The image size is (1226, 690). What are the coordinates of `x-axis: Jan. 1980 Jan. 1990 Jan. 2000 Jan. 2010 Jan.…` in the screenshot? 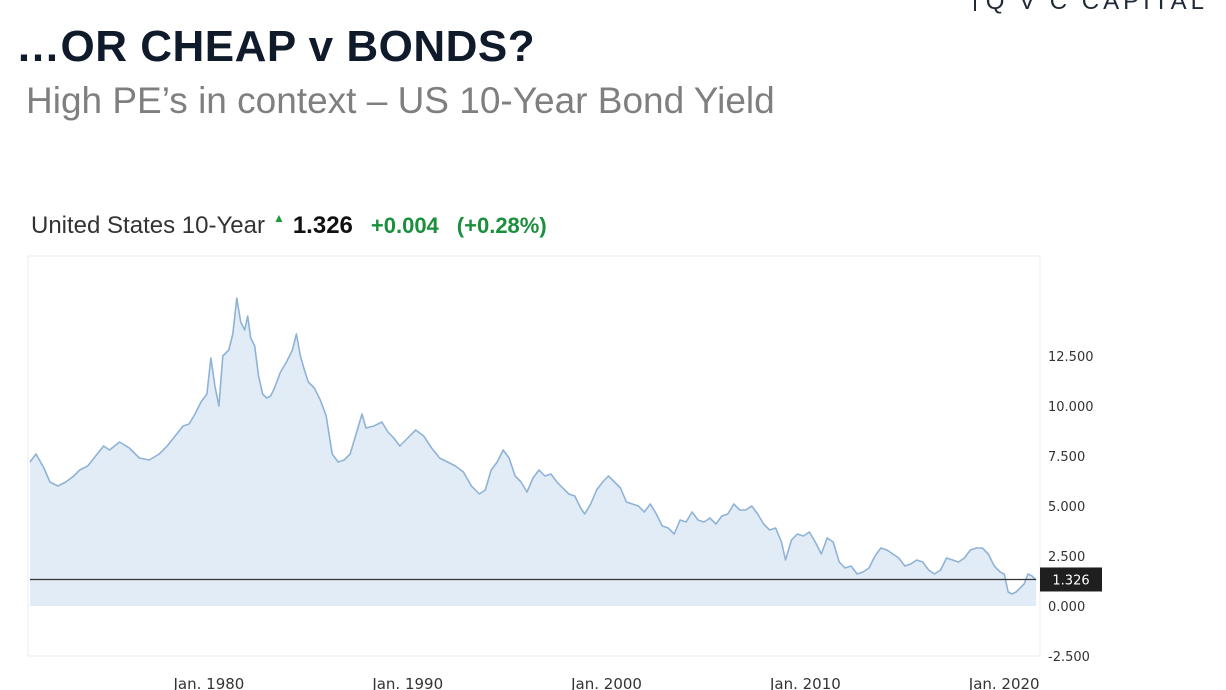 It's located at (606, 682).